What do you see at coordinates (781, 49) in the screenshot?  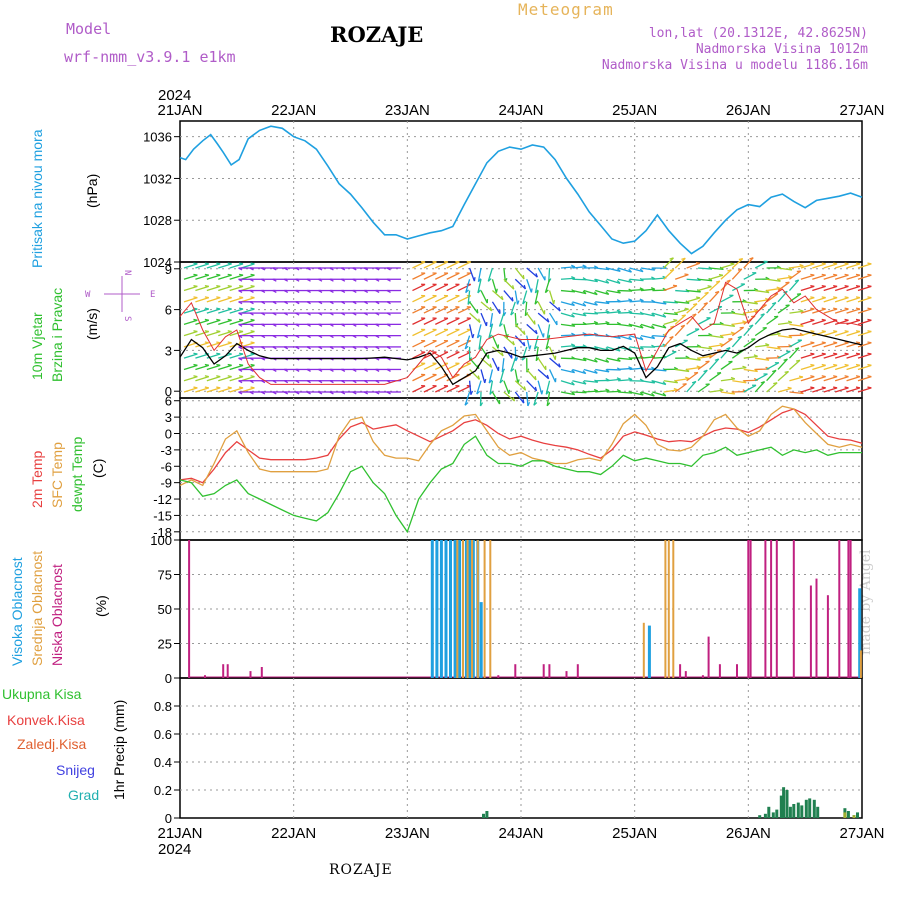 I see `elevation-info: Nadmorska Visina 1012m` at bounding box center [781, 49].